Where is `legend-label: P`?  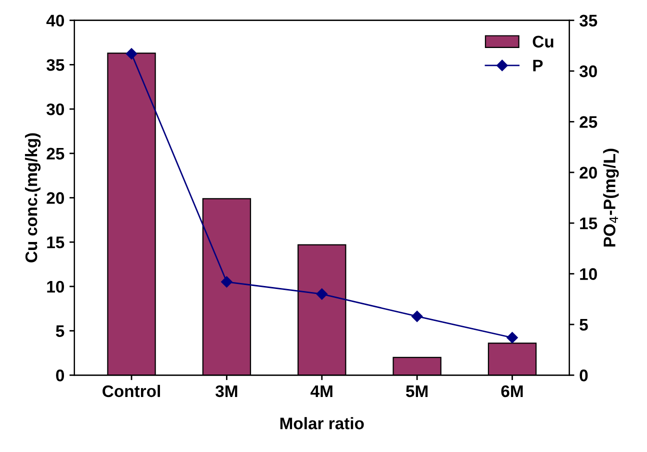 legend-label: P is located at coordinates (538, 66).